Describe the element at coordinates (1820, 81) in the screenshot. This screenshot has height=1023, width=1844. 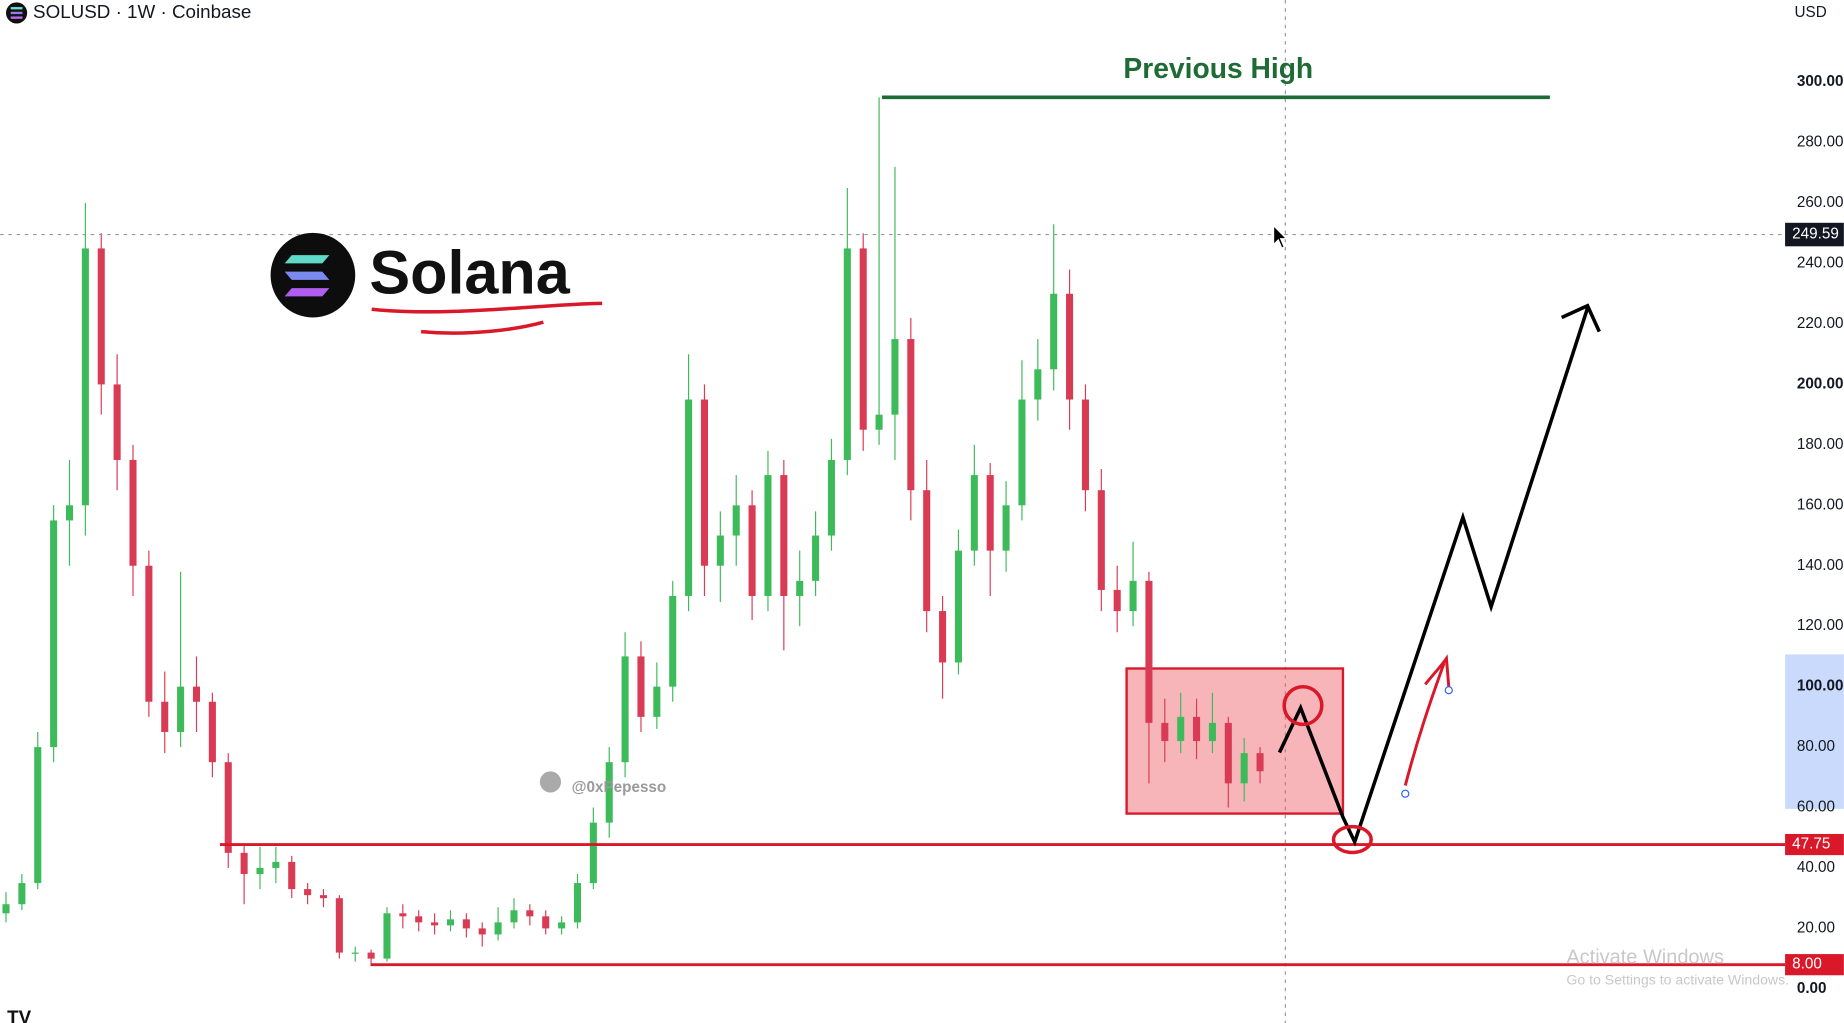
I see `y-tick-label: 300.00` at that location.